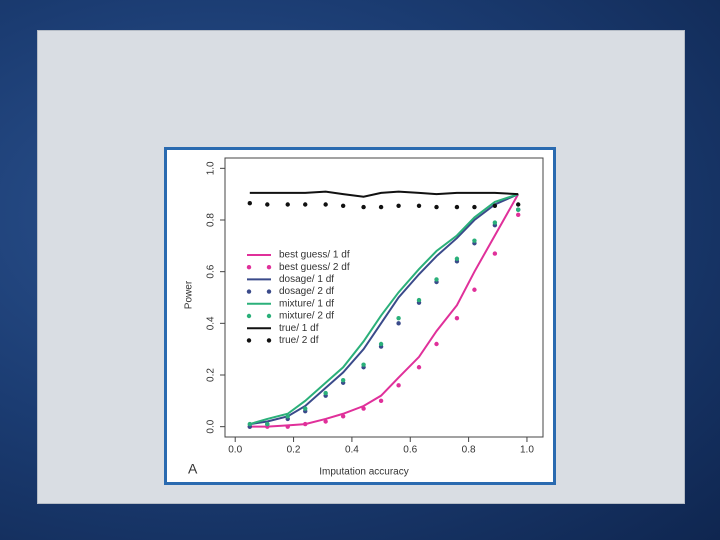  Describe the element at coordinates (352, 450) in the screenshot. I see `x-tick-label: 0.4` at that location.